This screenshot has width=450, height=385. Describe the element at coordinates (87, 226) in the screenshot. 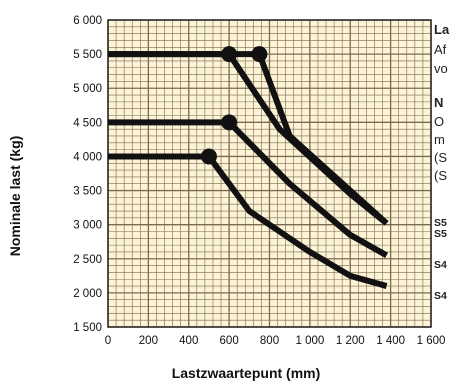

I see `y-tick-label: 3 000` at that location.